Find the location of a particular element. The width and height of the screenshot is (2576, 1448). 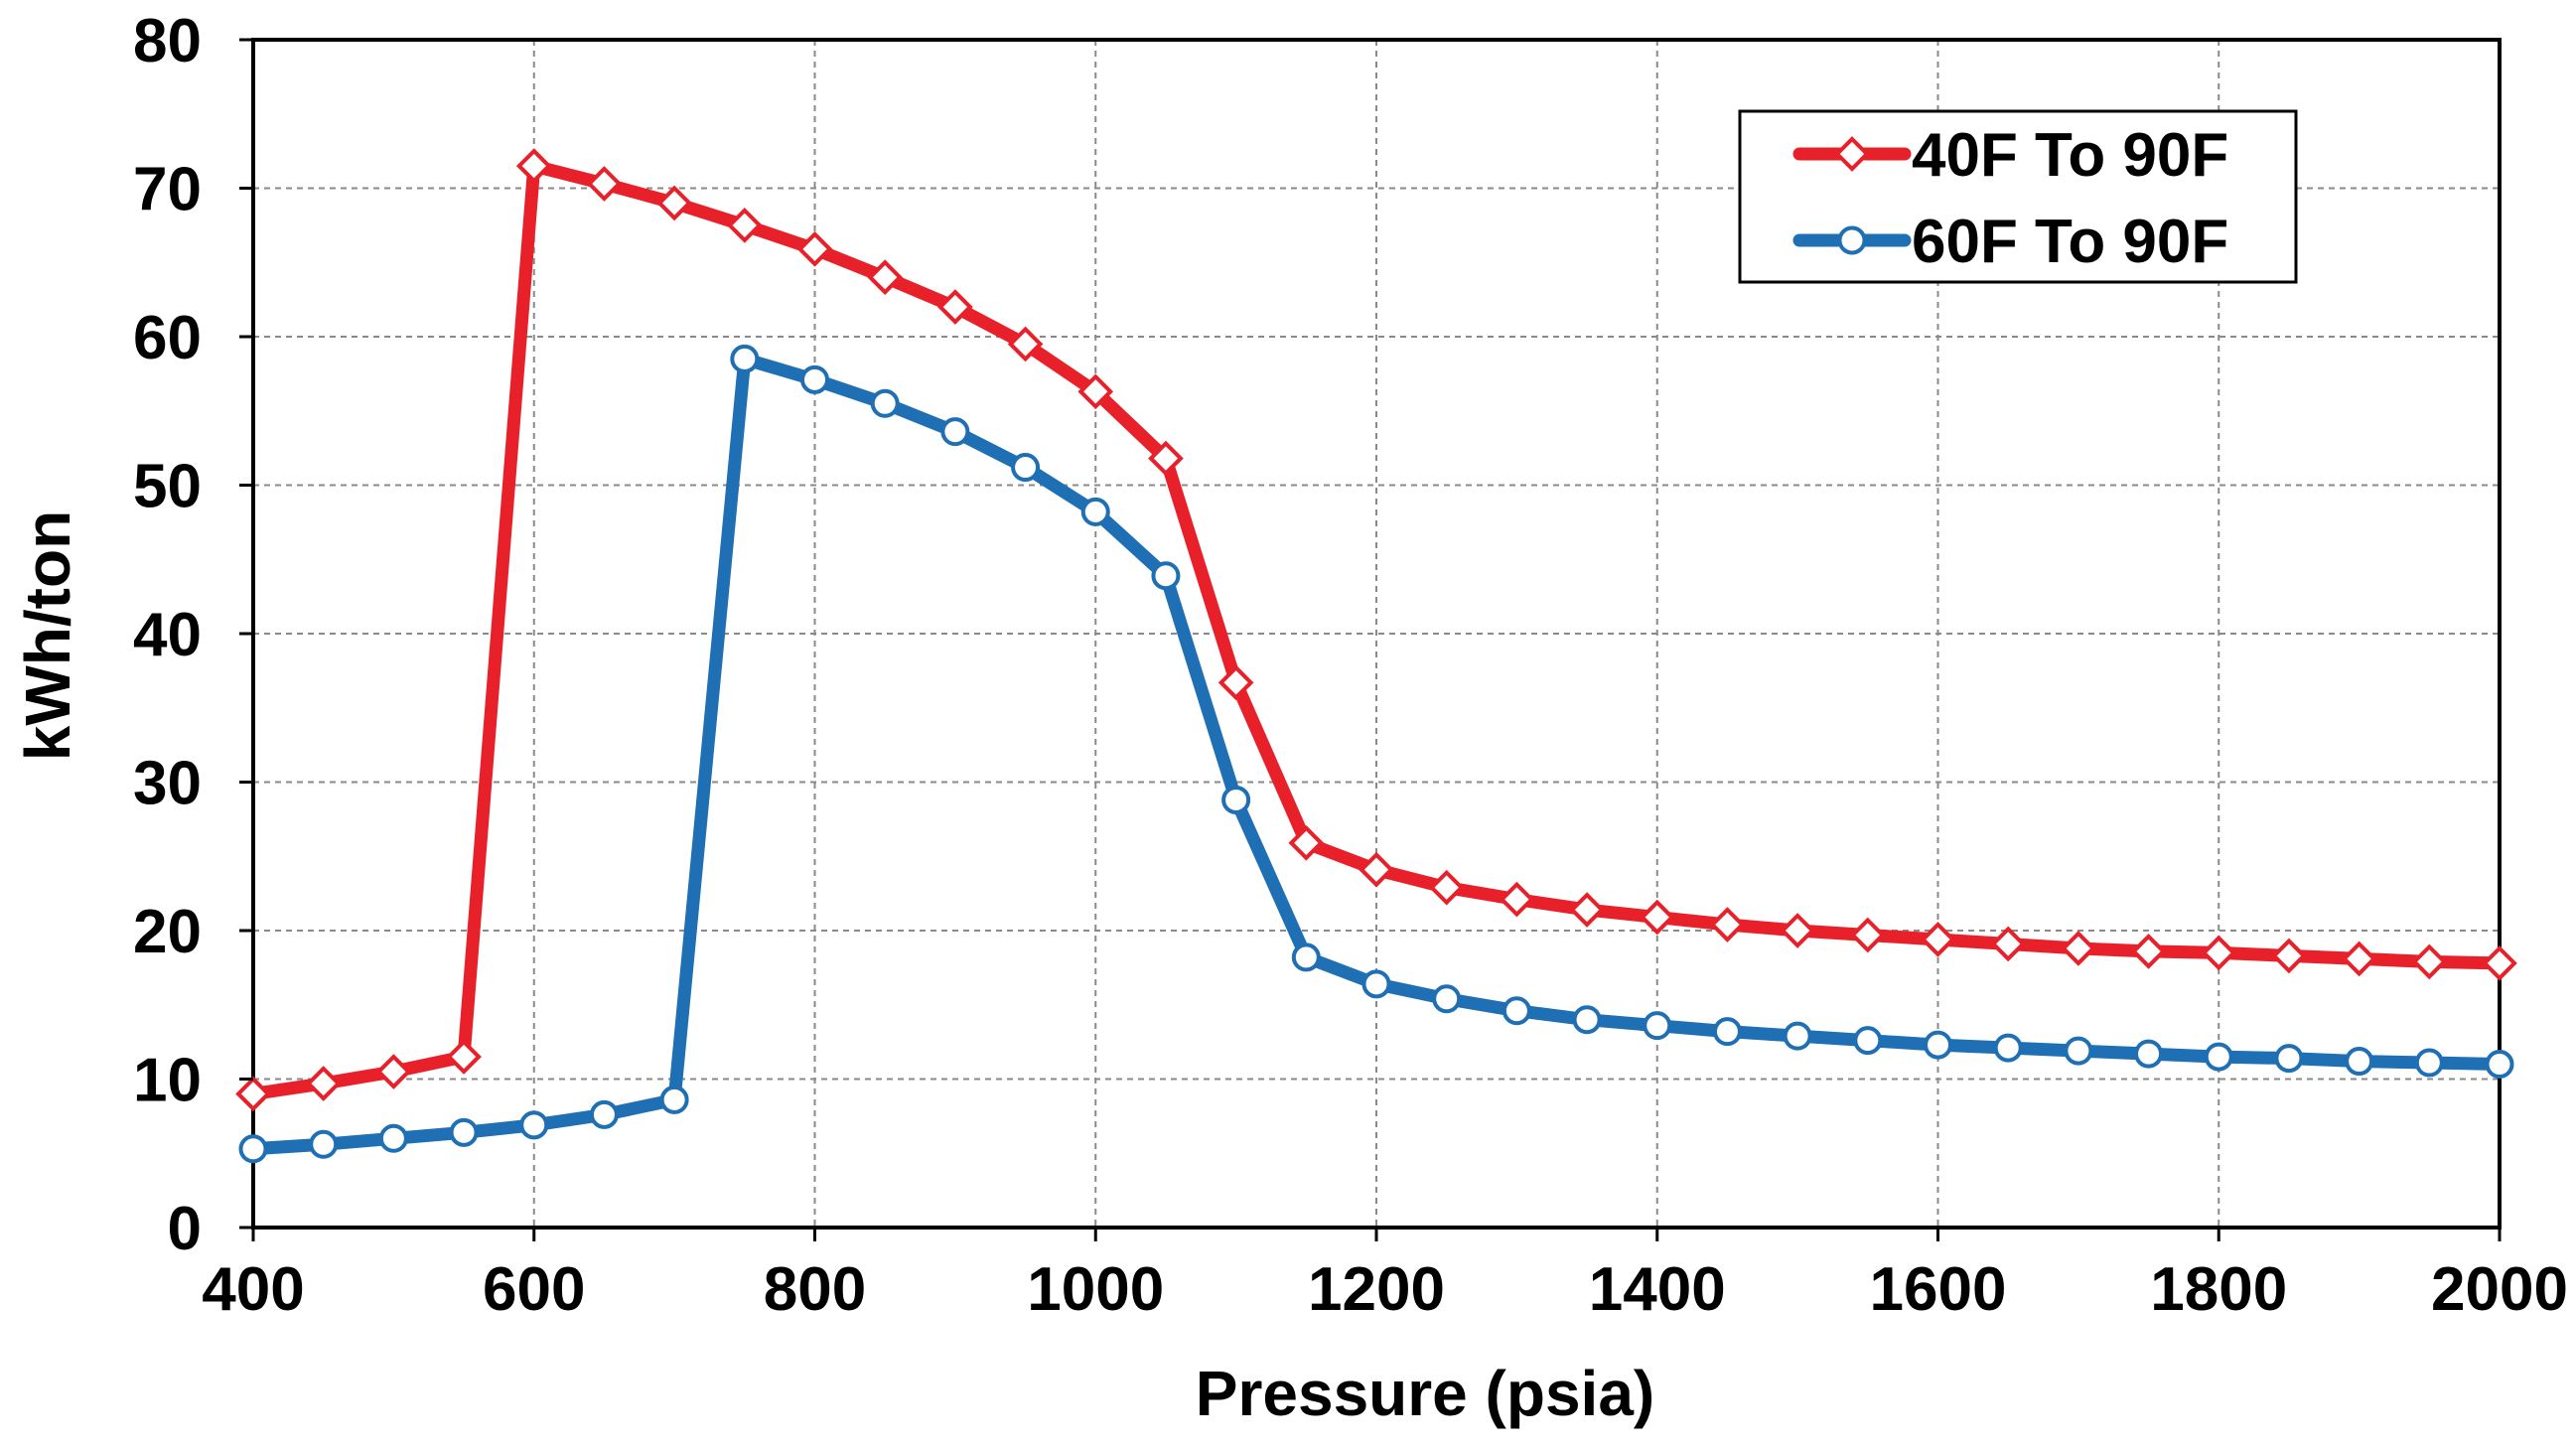

x-tick-label: 1600 is located at coordinates (1938, 1289).